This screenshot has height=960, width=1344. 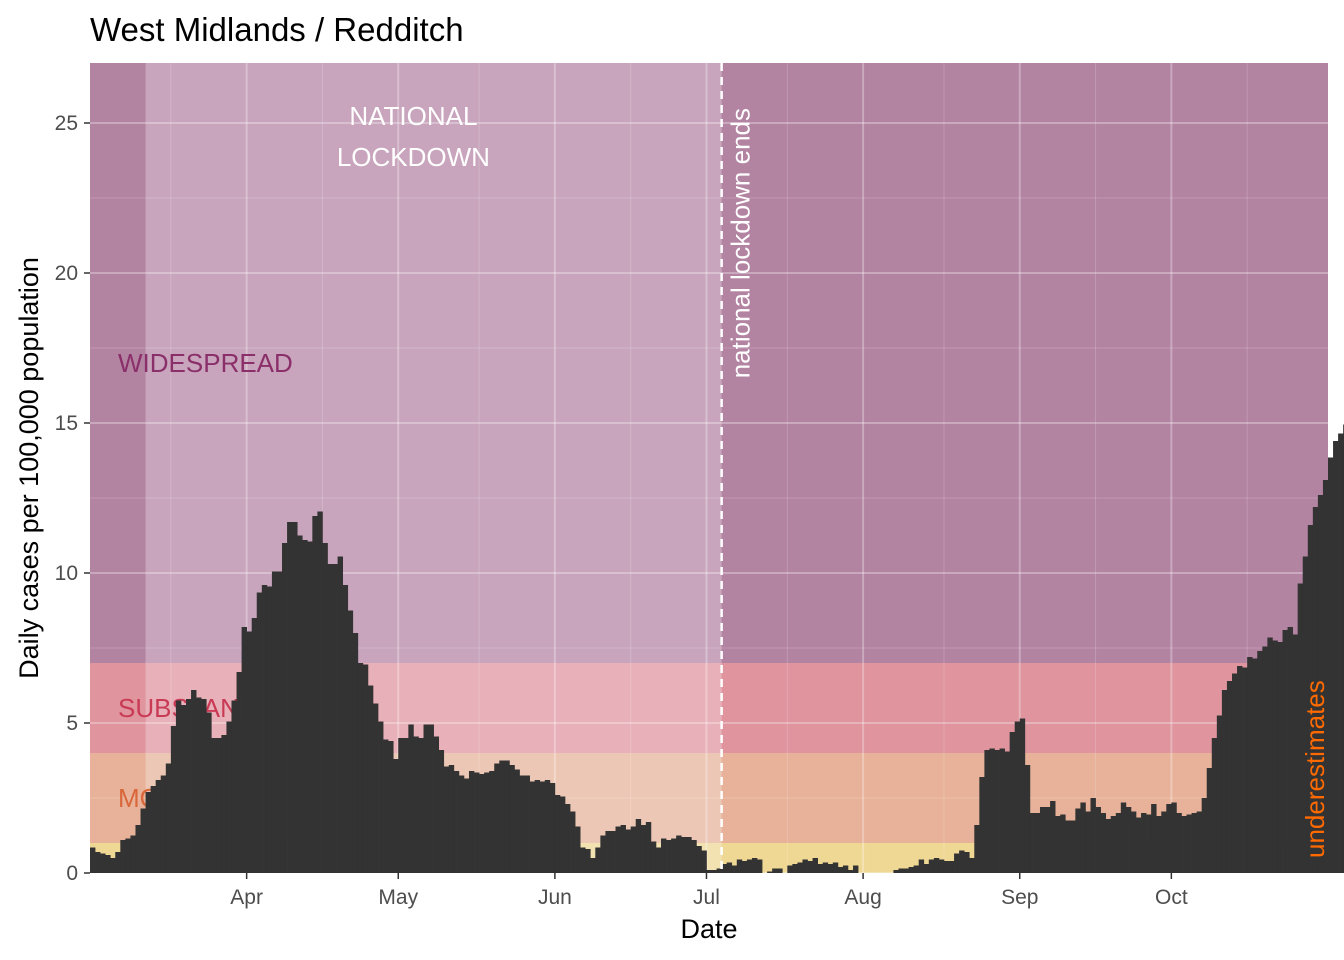 I want to click on y-axis: 0 5 10 15 20 25, so click(x=72, y=498).